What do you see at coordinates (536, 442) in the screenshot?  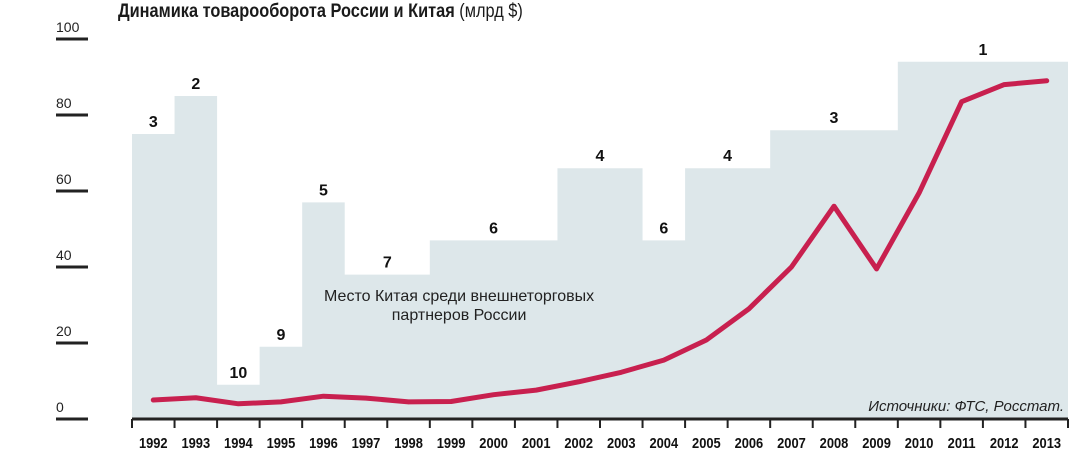 I see `x-tick-label: 2001` at bounding box center [536, 442].